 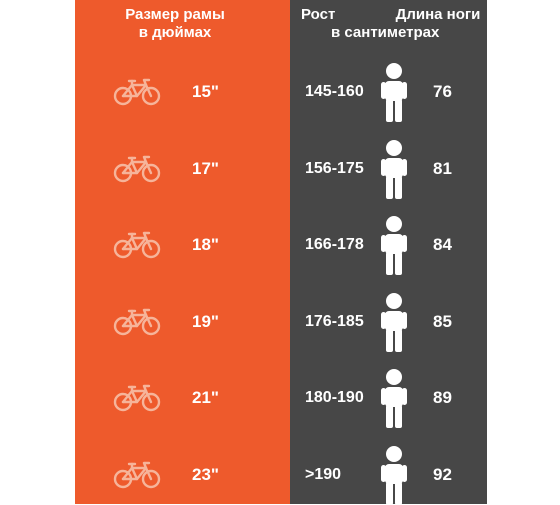 I want to click on size-row: 19" 176-185 85, so click(x=281, y=322).